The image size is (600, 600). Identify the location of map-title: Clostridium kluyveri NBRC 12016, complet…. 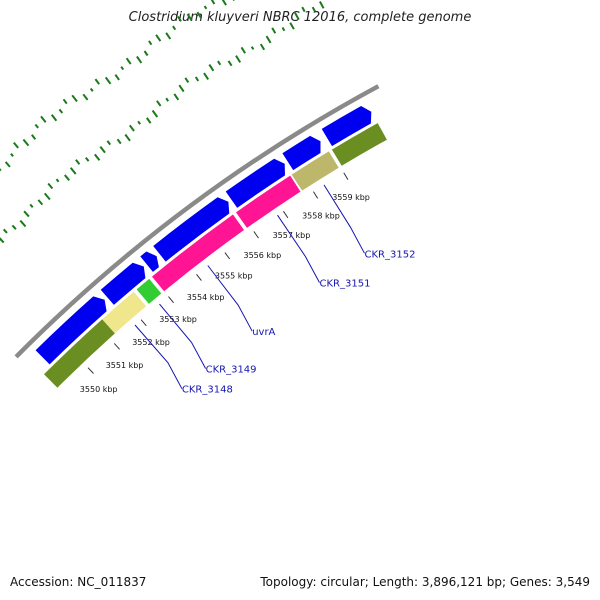
(300, 17).